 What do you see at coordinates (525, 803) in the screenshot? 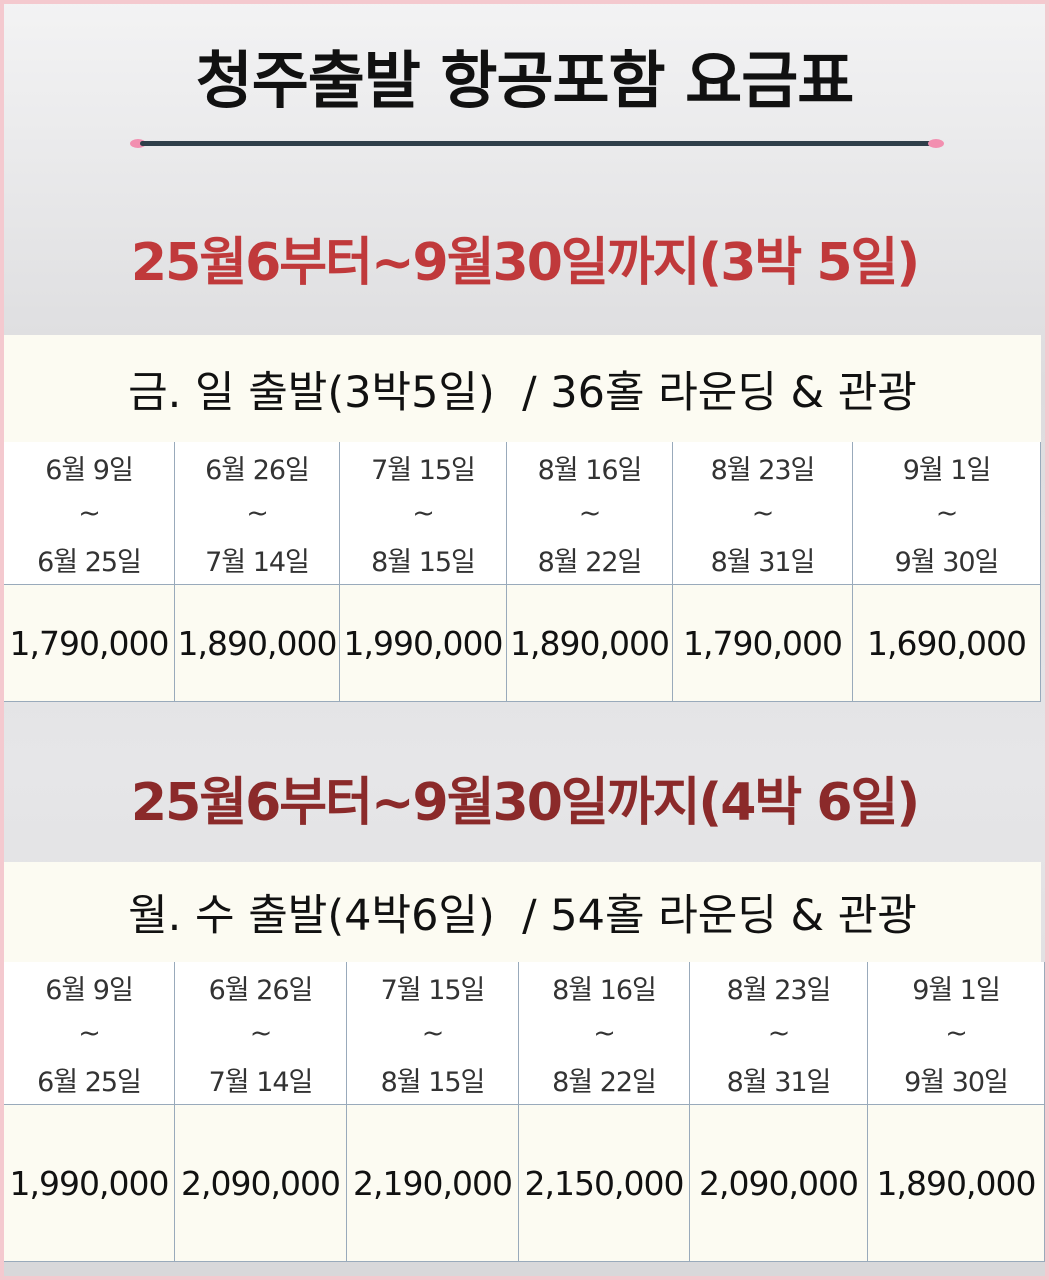
I see `section-heading: 25월6부터~9월30일까지(4박 6일)` at bounding box center [525, 803].